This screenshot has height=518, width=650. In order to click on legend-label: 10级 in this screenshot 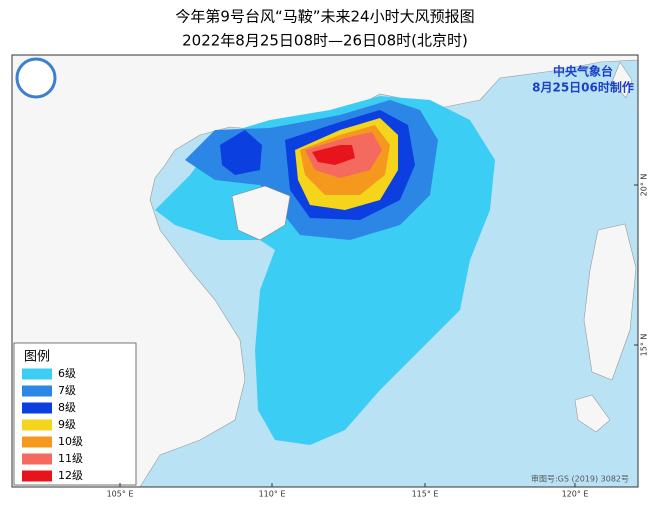, I will do `click(70, 441)`.